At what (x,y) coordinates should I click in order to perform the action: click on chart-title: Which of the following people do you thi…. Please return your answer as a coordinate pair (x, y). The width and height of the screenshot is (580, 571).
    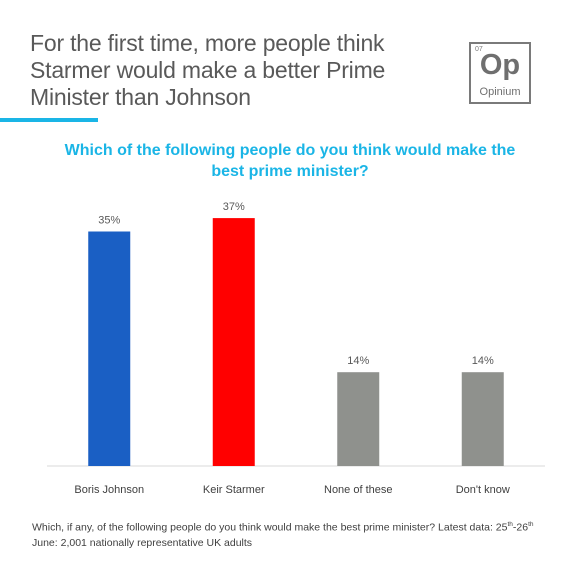
    Looking at the image, I should click on (290, 161).